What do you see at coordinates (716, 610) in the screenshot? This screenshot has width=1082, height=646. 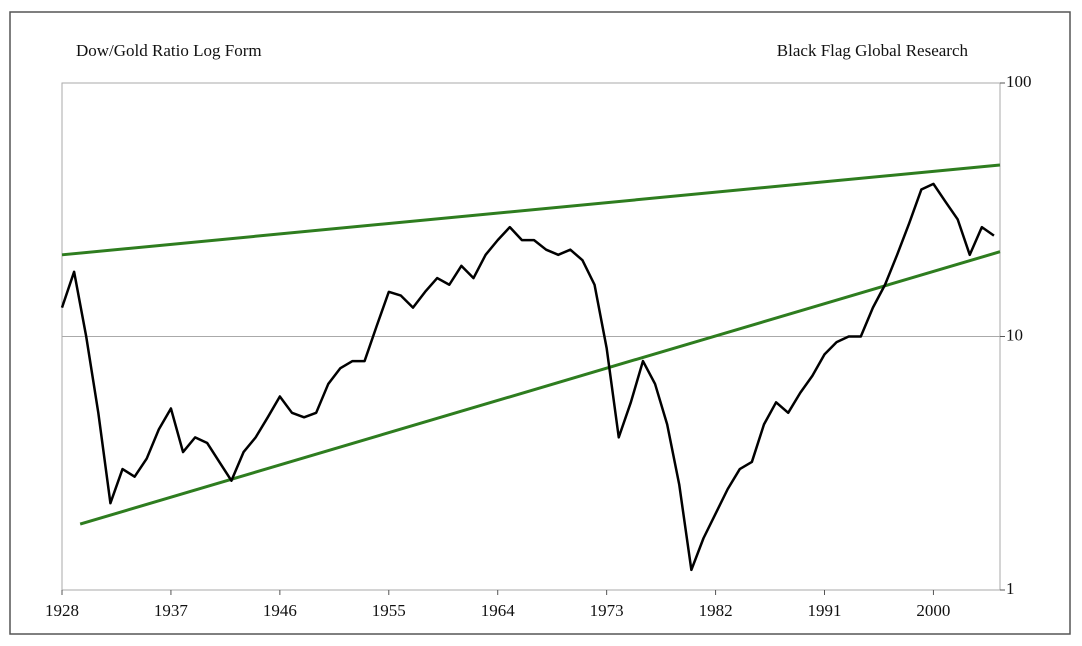 I see `x-tick-label: 1982` at bounding box center [716, 610].